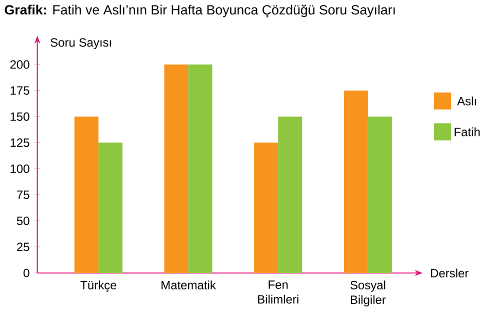  Describe the element at coordinates (23, 247) in the screenshot. I see `y-tick-label: 25` at that location.